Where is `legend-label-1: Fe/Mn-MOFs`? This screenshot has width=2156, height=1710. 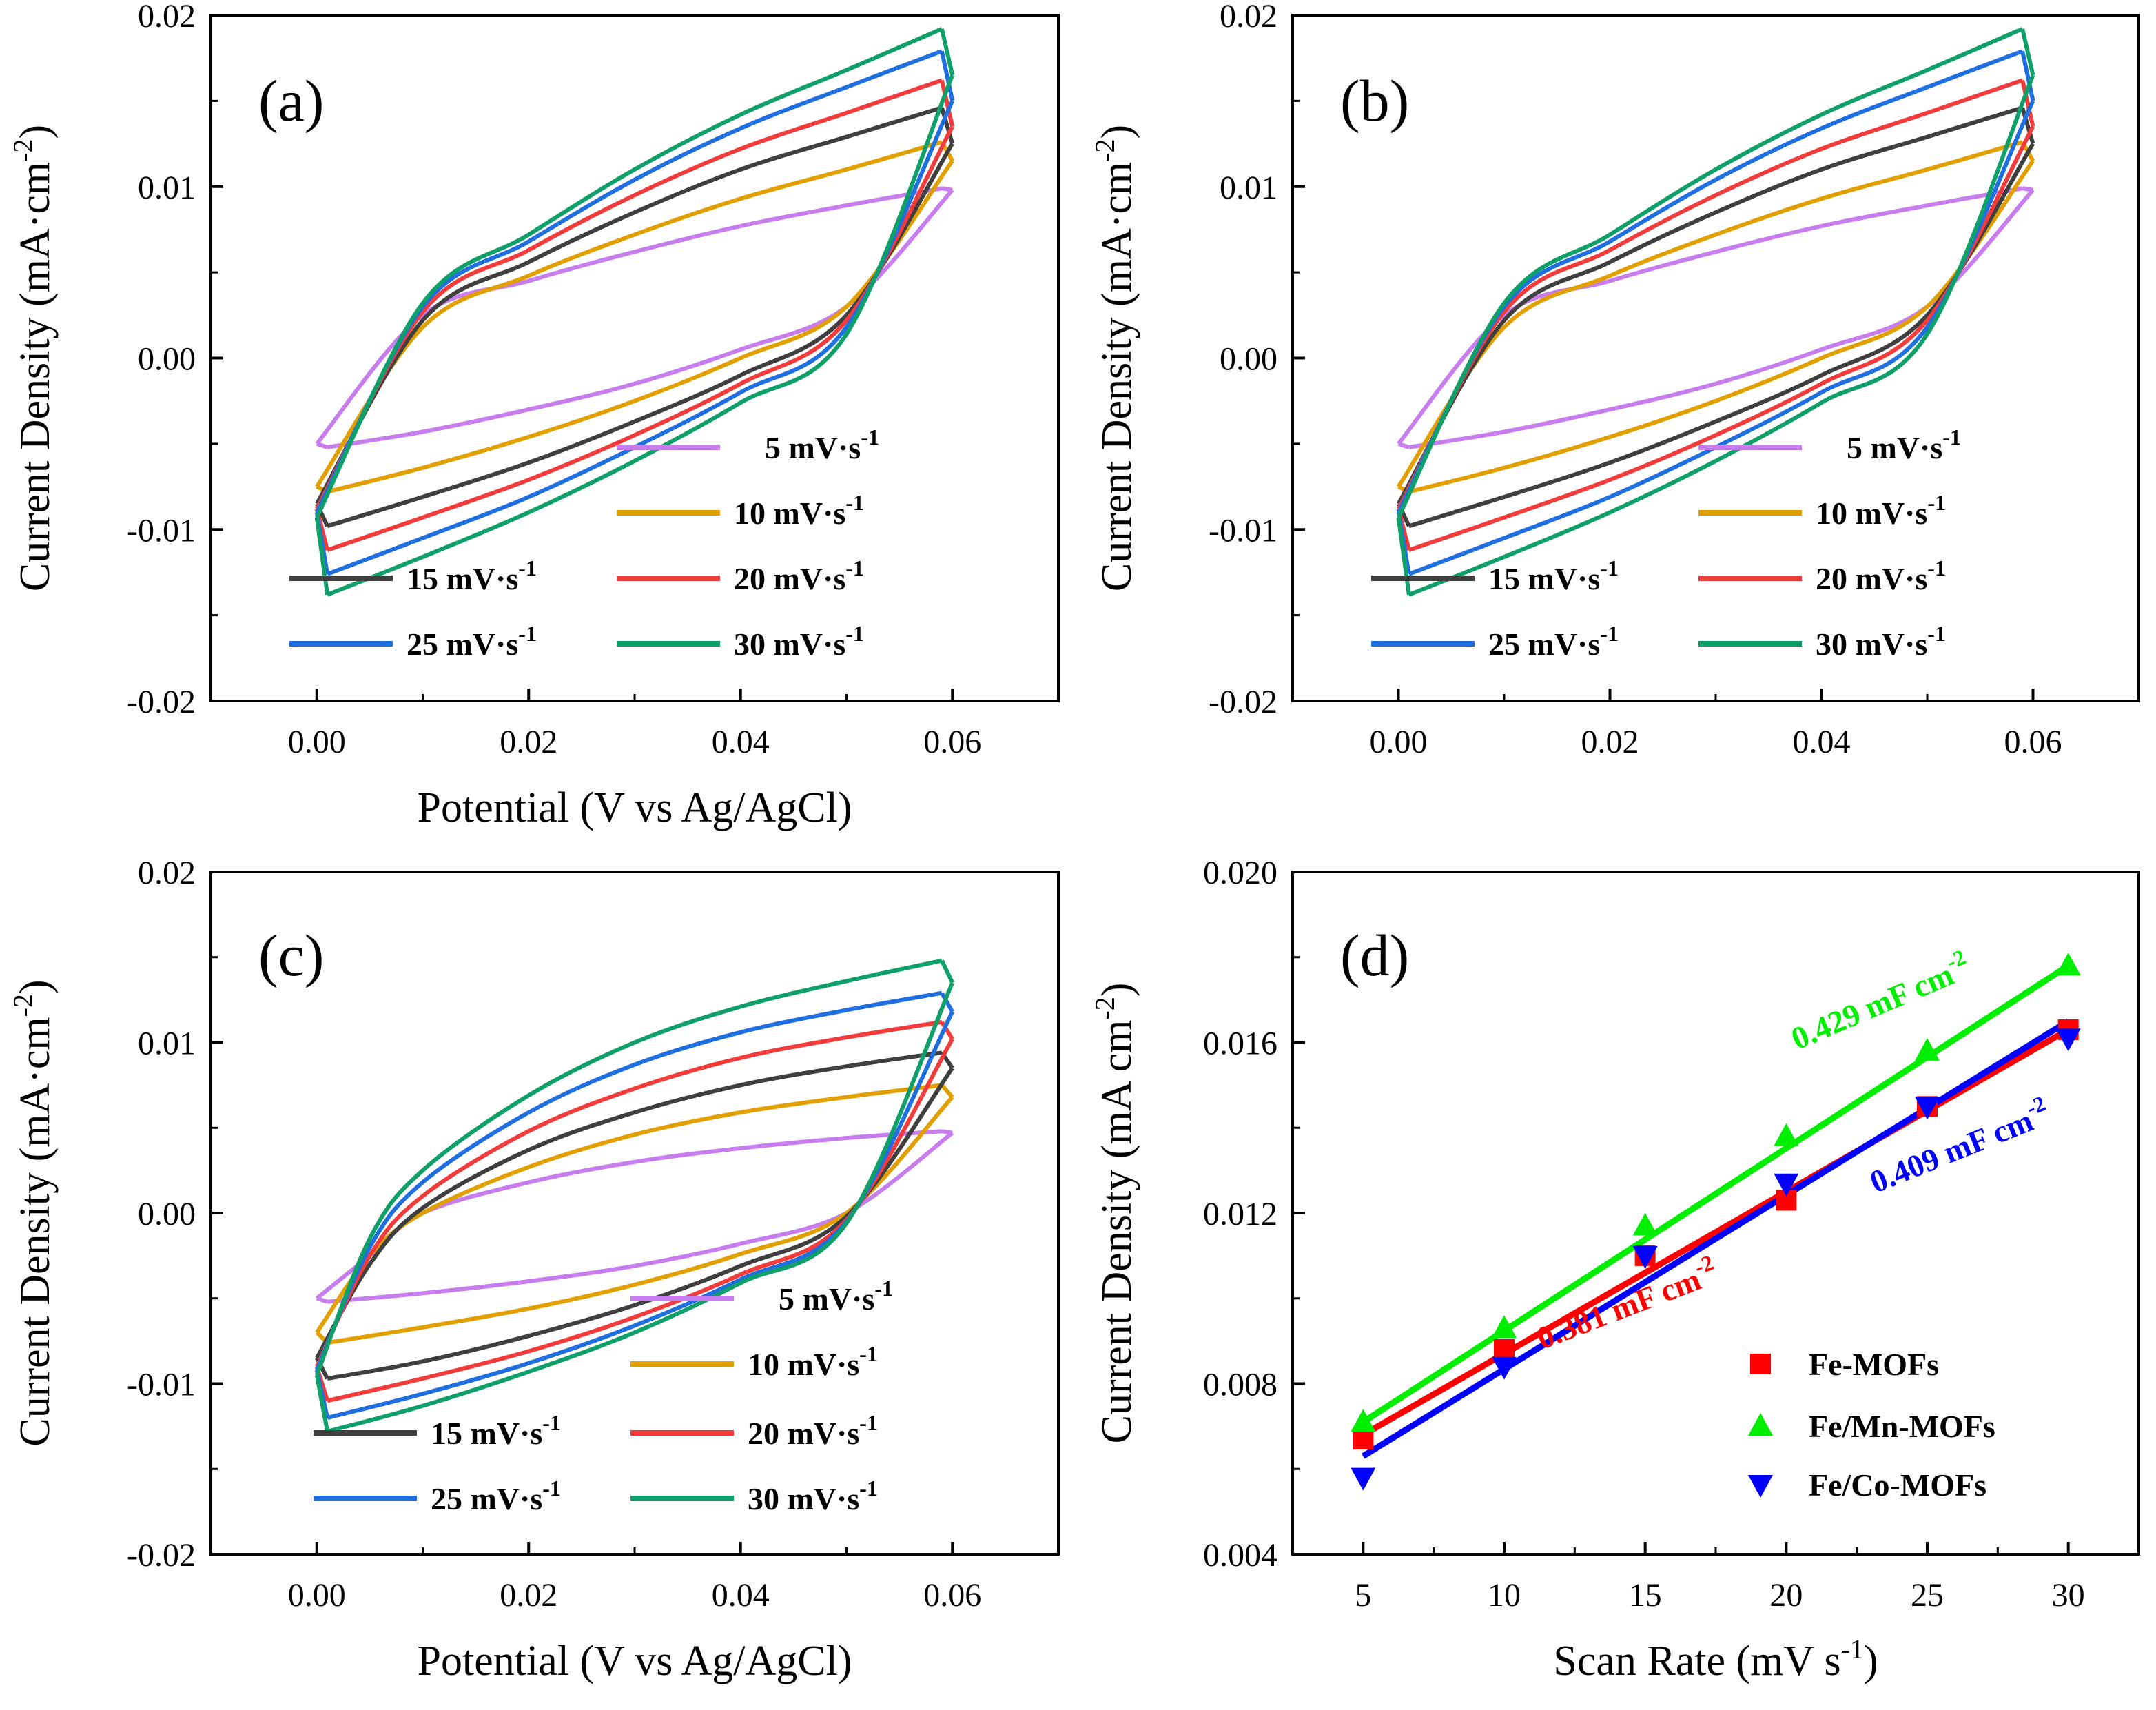
legend-label-1: Fe/Mn-MOFs is located at coordinates (1902, 1427).